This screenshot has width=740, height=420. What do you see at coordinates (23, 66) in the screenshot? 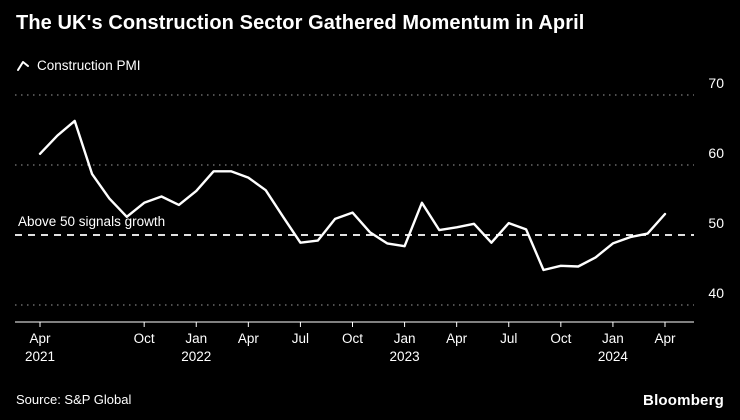
I see `line-series-icon` at bounding box center [23, 66].